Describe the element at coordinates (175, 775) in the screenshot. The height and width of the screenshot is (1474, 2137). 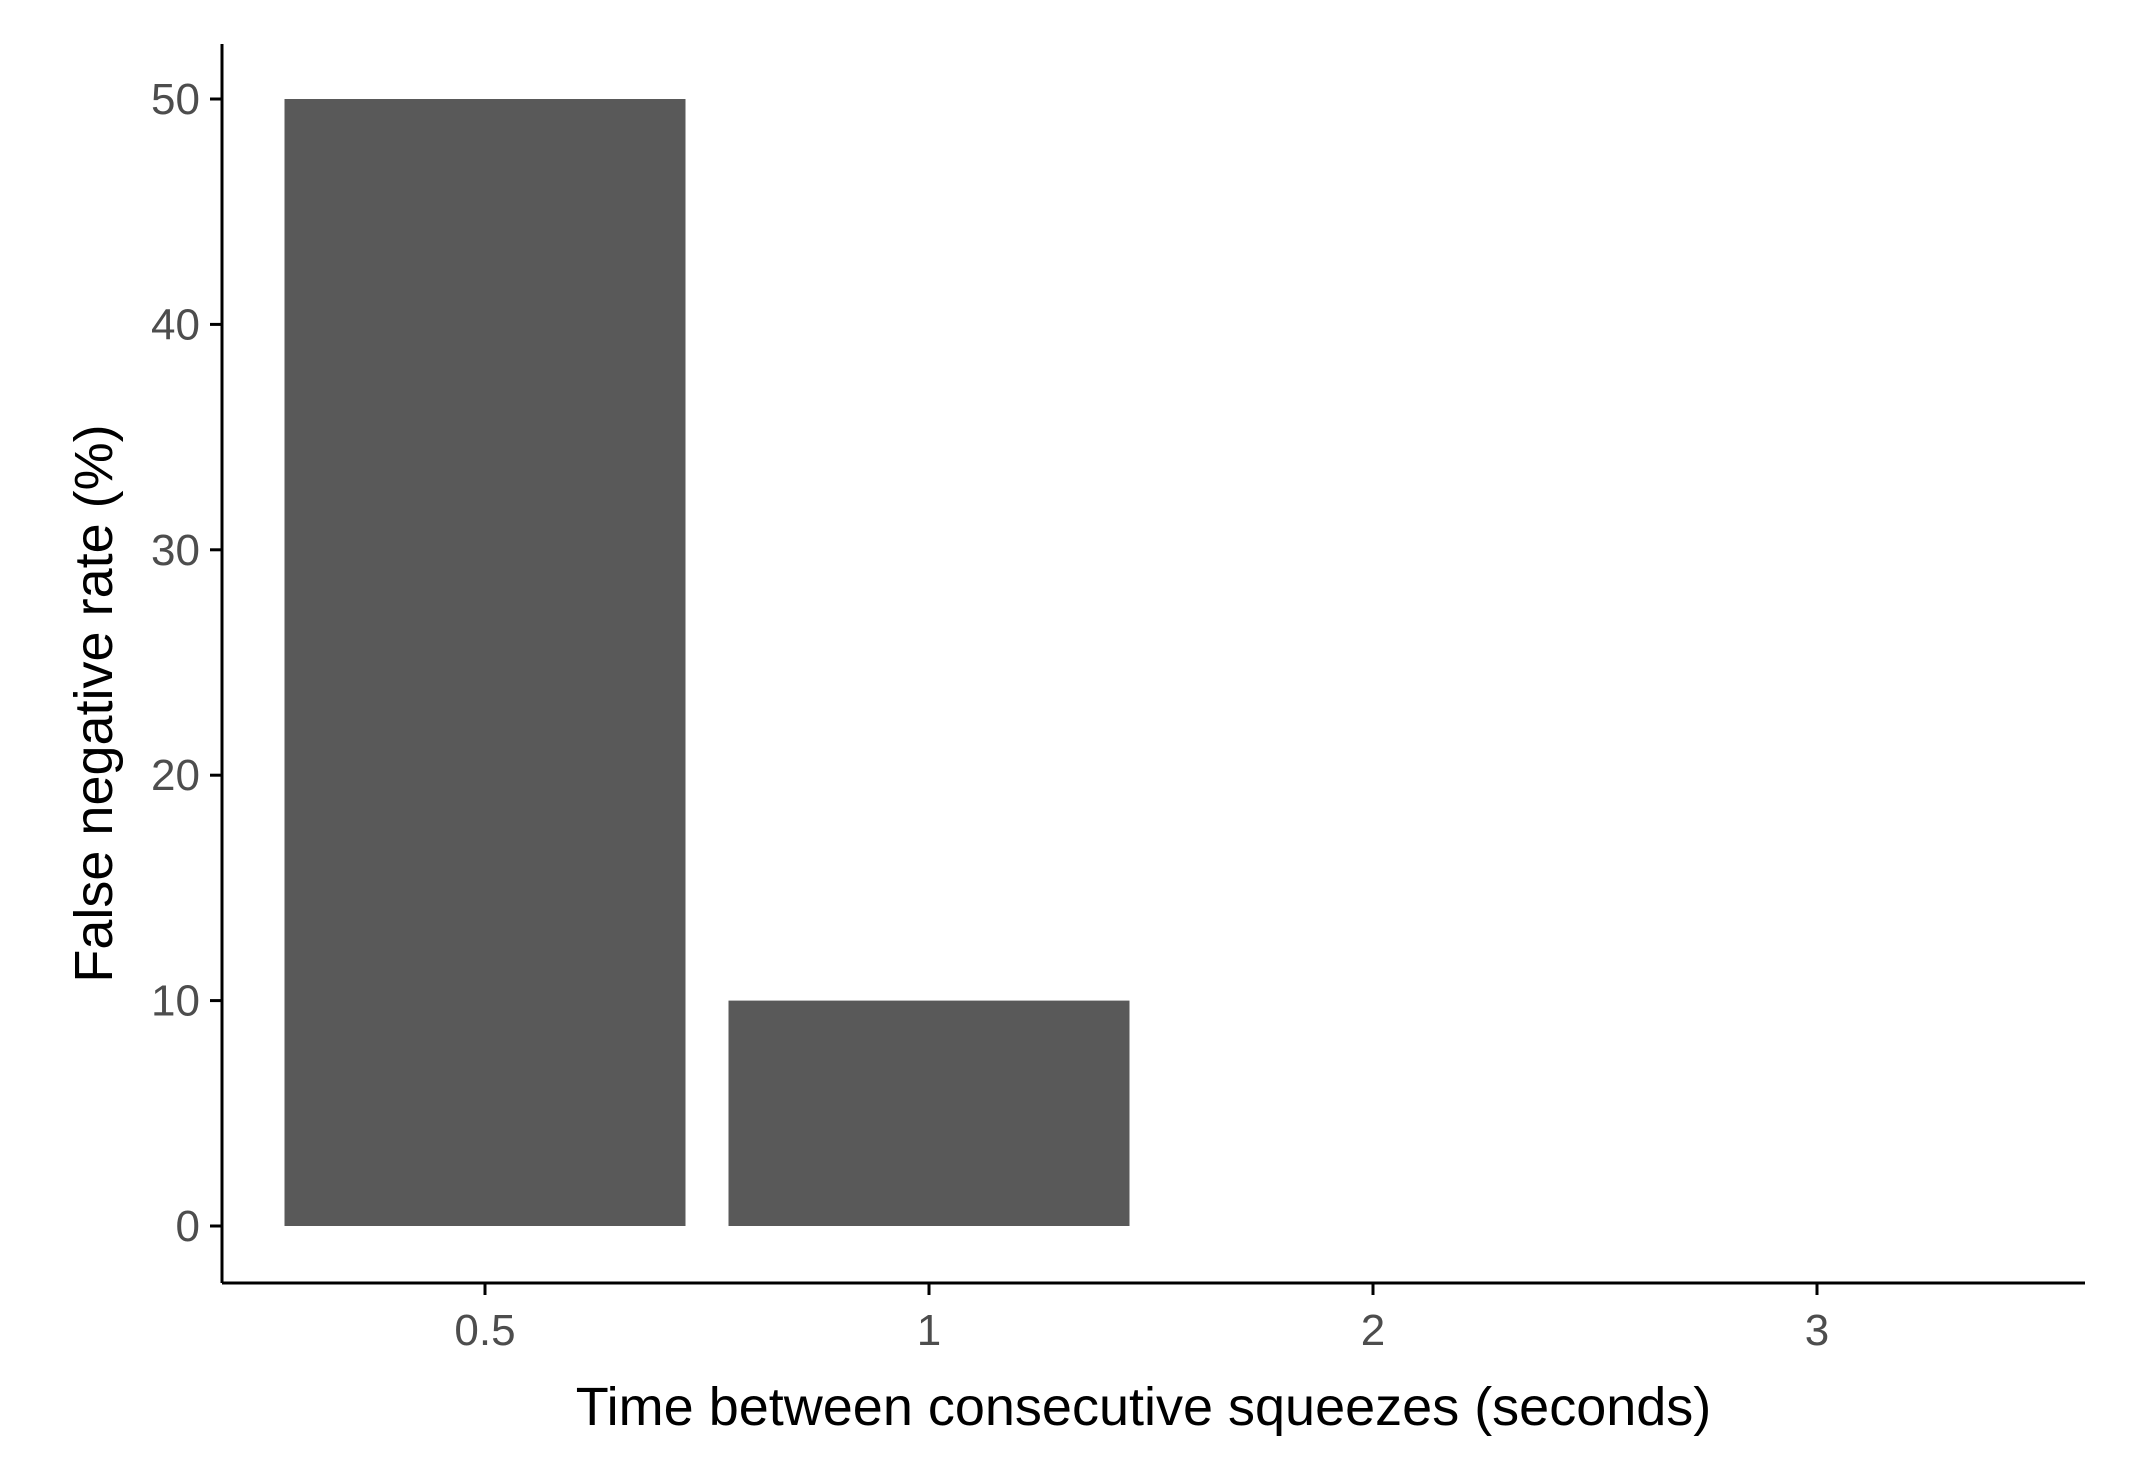
I see `y-tick-label: 20` at that location.